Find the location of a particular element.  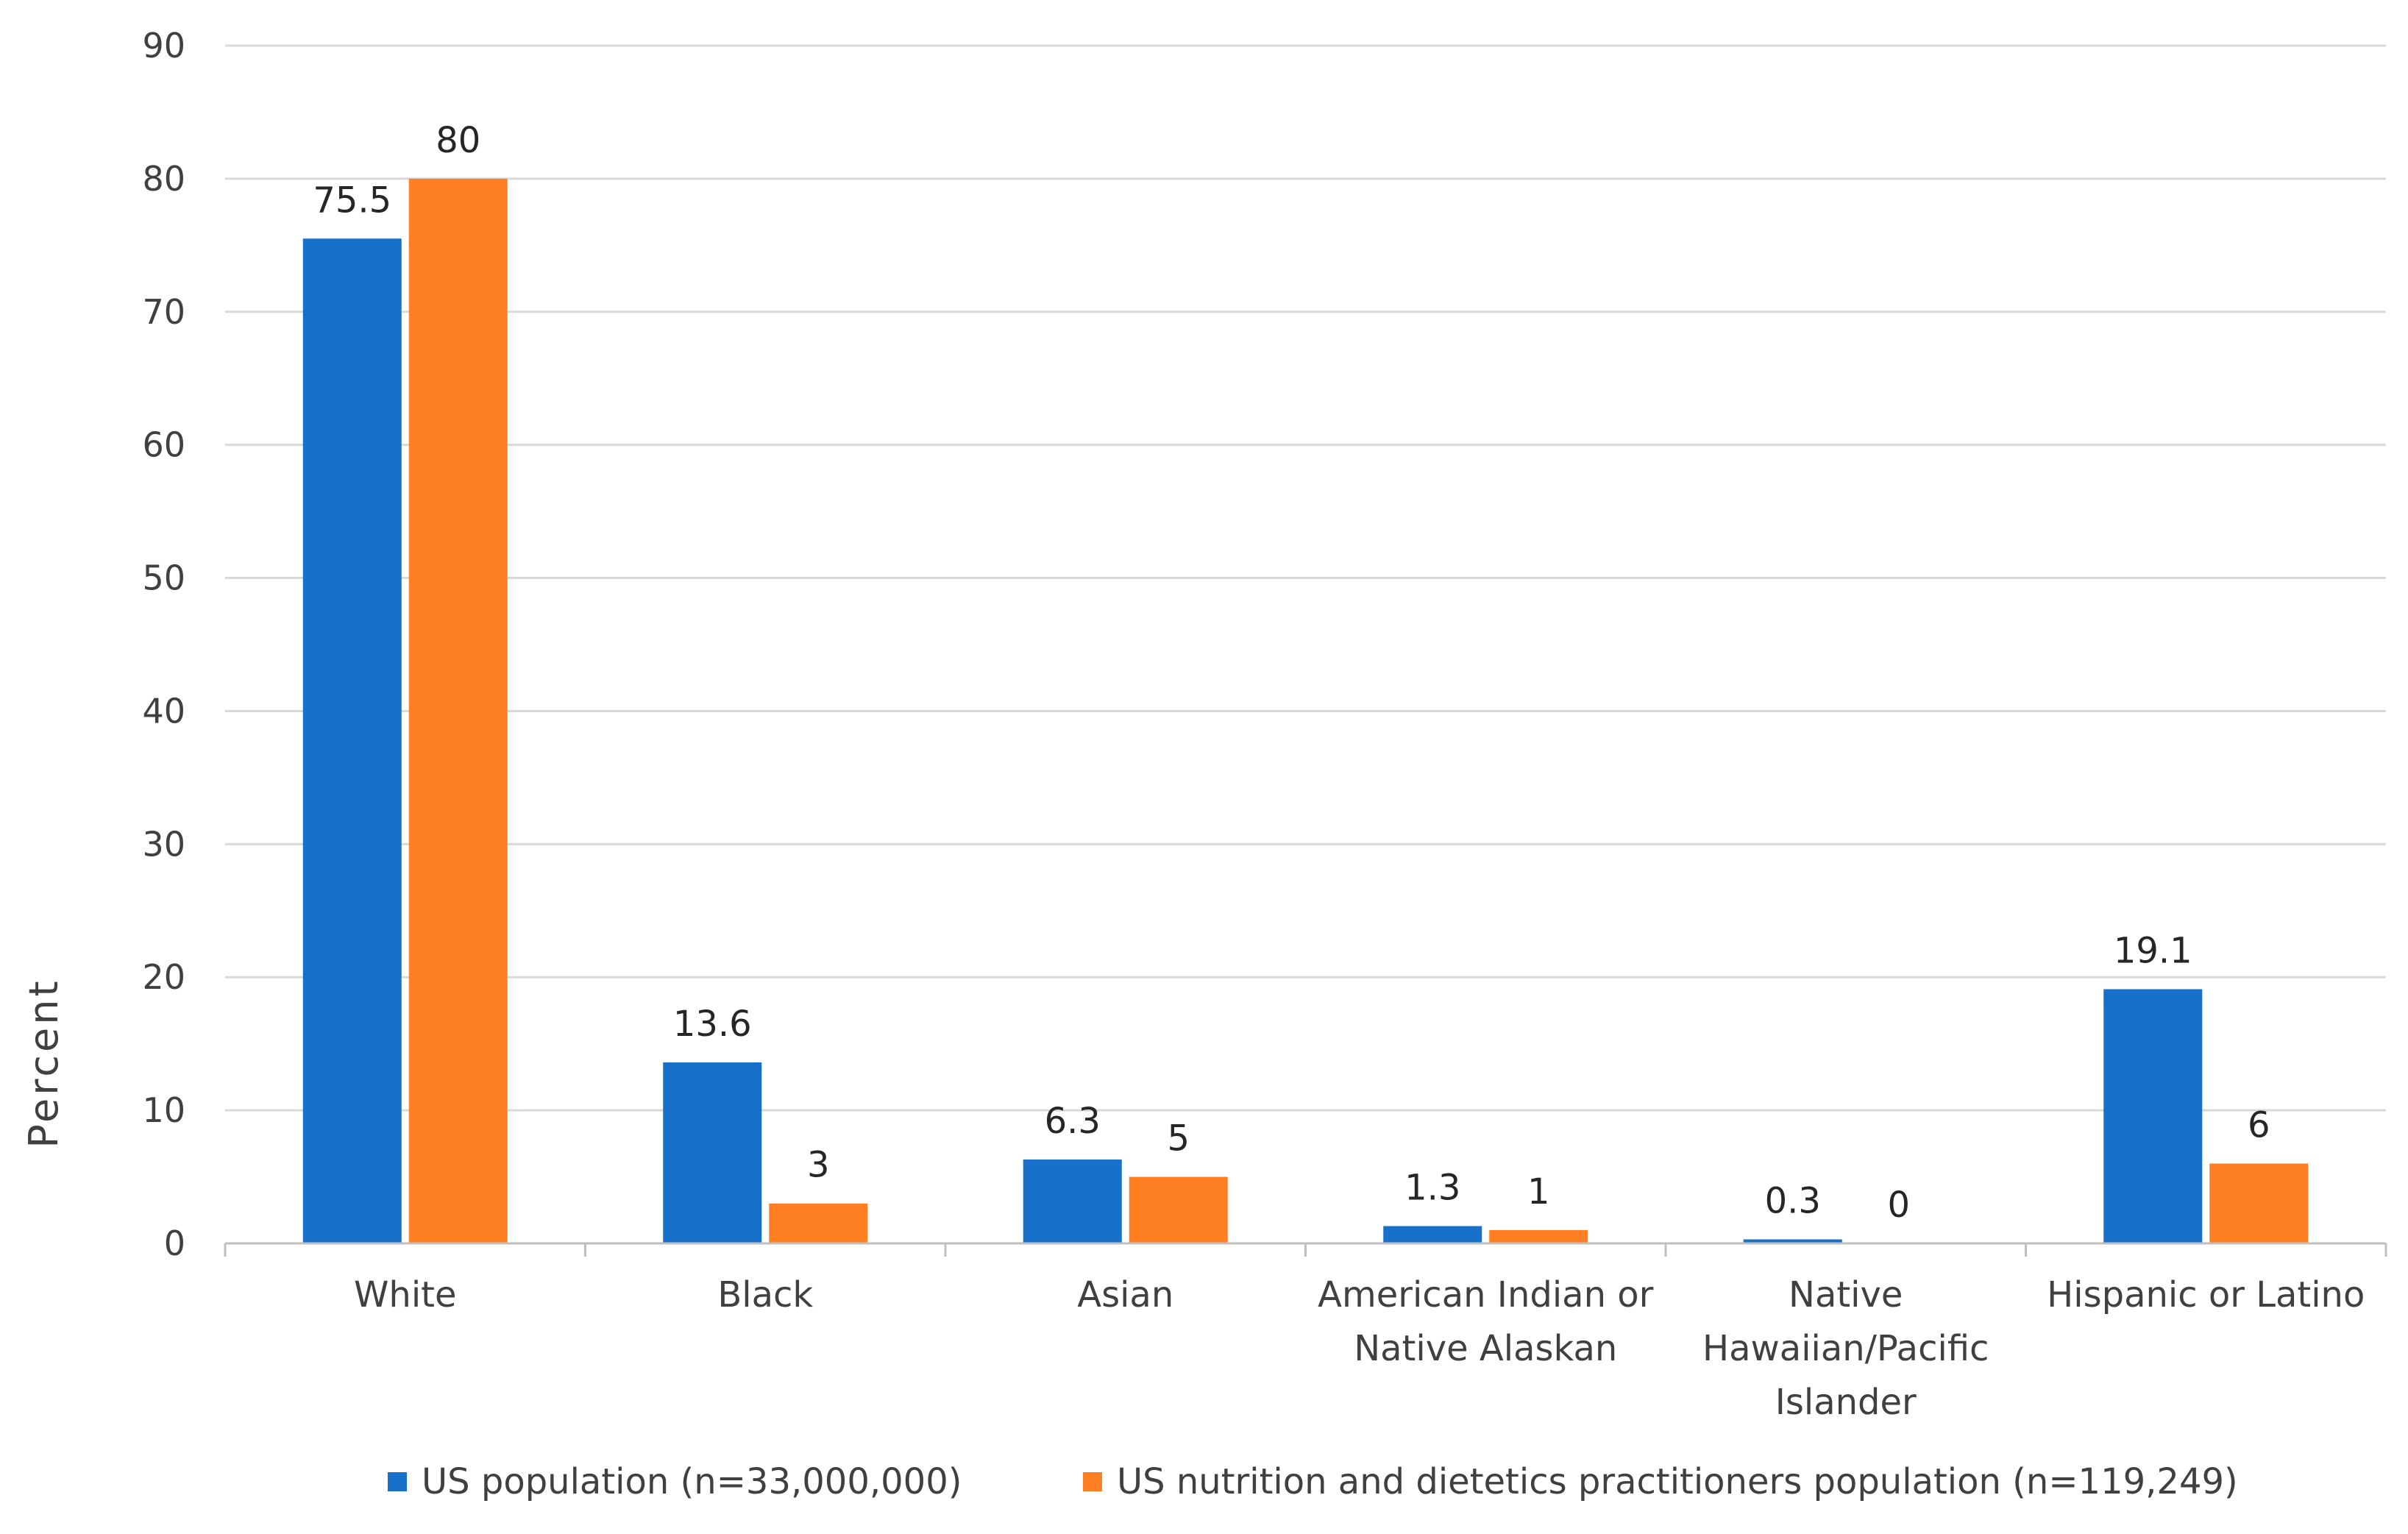

data-label: 6 is located at coordinates (2259, 1125).